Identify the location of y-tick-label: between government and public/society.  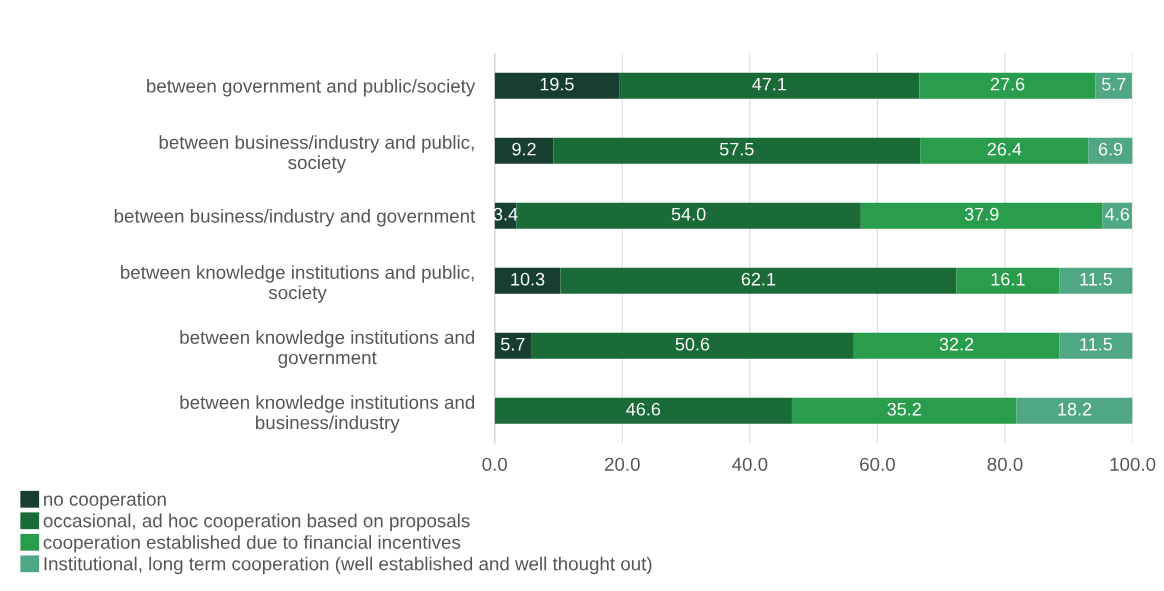
(311, 87).